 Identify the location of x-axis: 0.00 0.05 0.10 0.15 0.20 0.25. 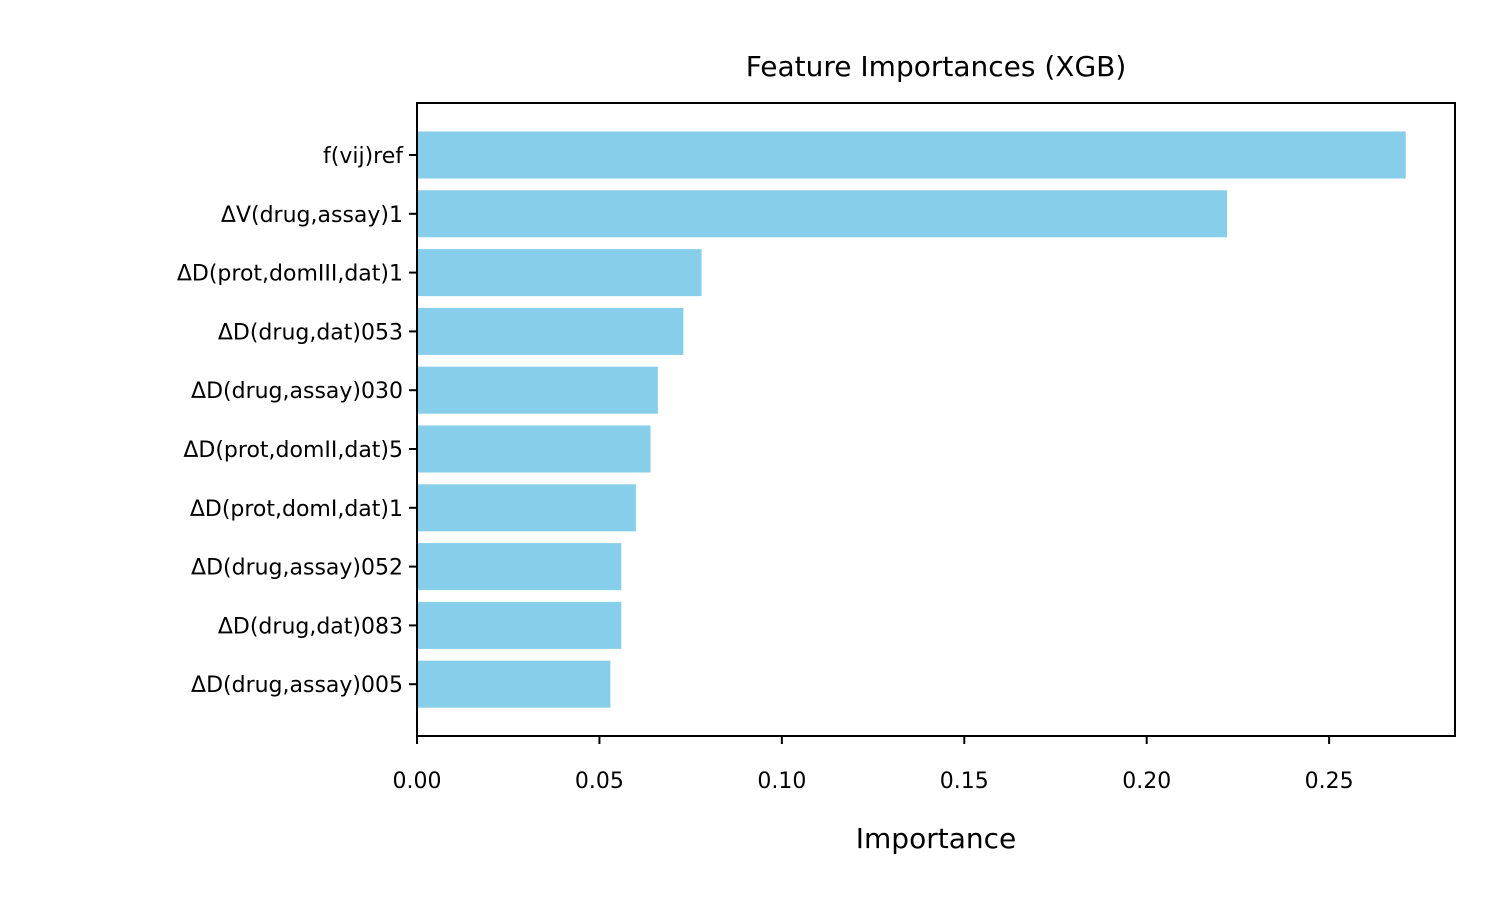
(873, 765).